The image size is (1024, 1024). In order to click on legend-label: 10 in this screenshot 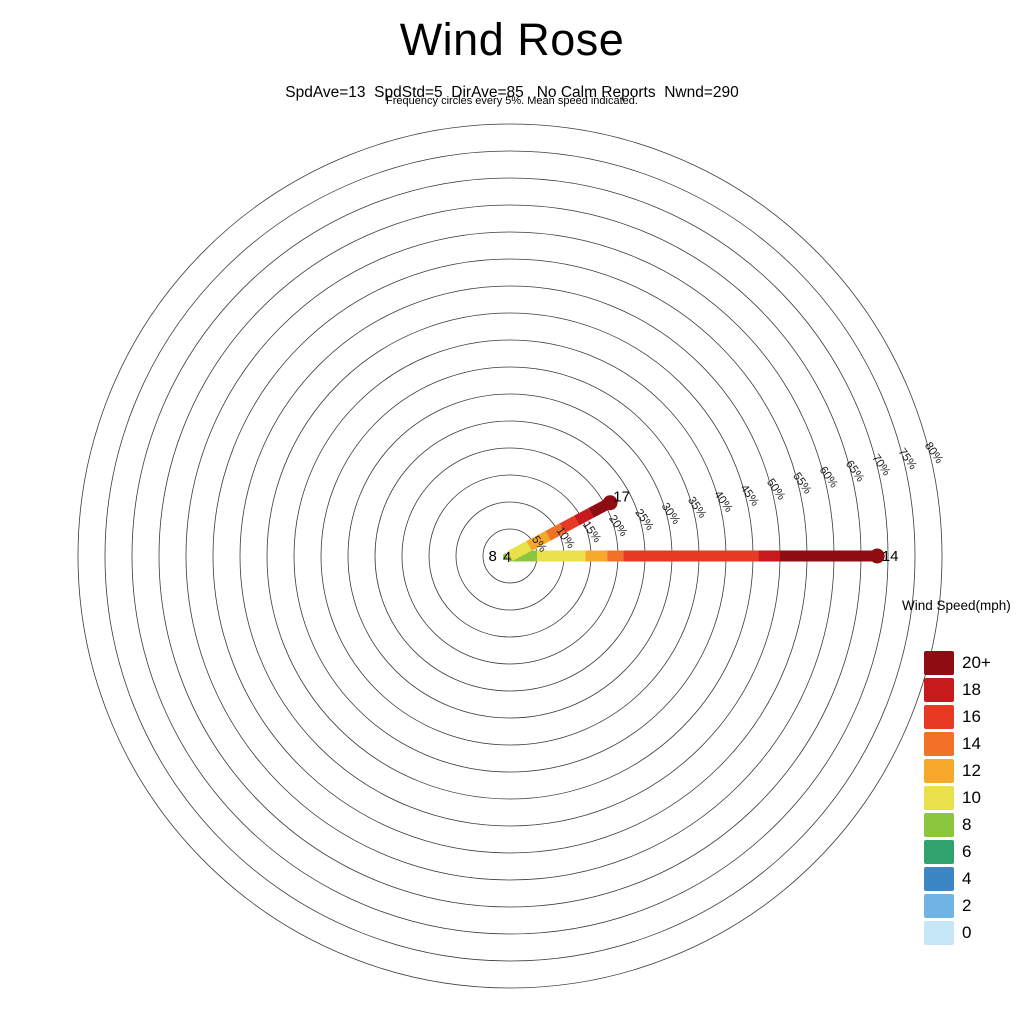, I will do `click(971, 797)`.